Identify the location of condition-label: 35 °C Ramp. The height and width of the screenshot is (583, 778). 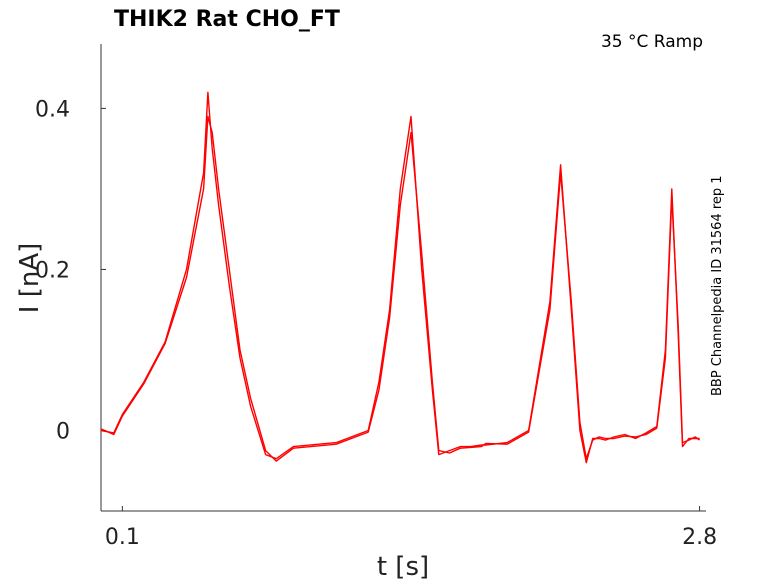
(652, 42).